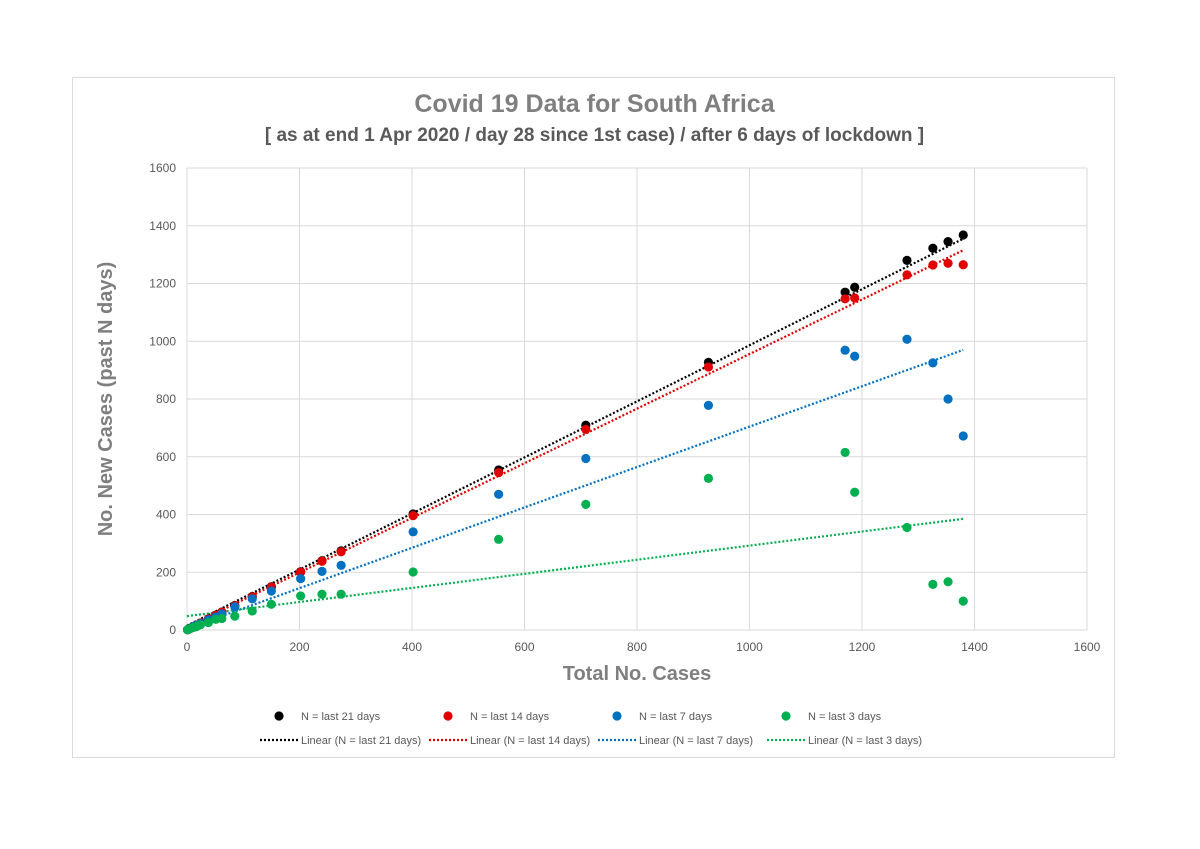 Image resolution: width=1200 pixels, height=849 pixels. I want to click on y-tick-label: 200, so click(166, 572).